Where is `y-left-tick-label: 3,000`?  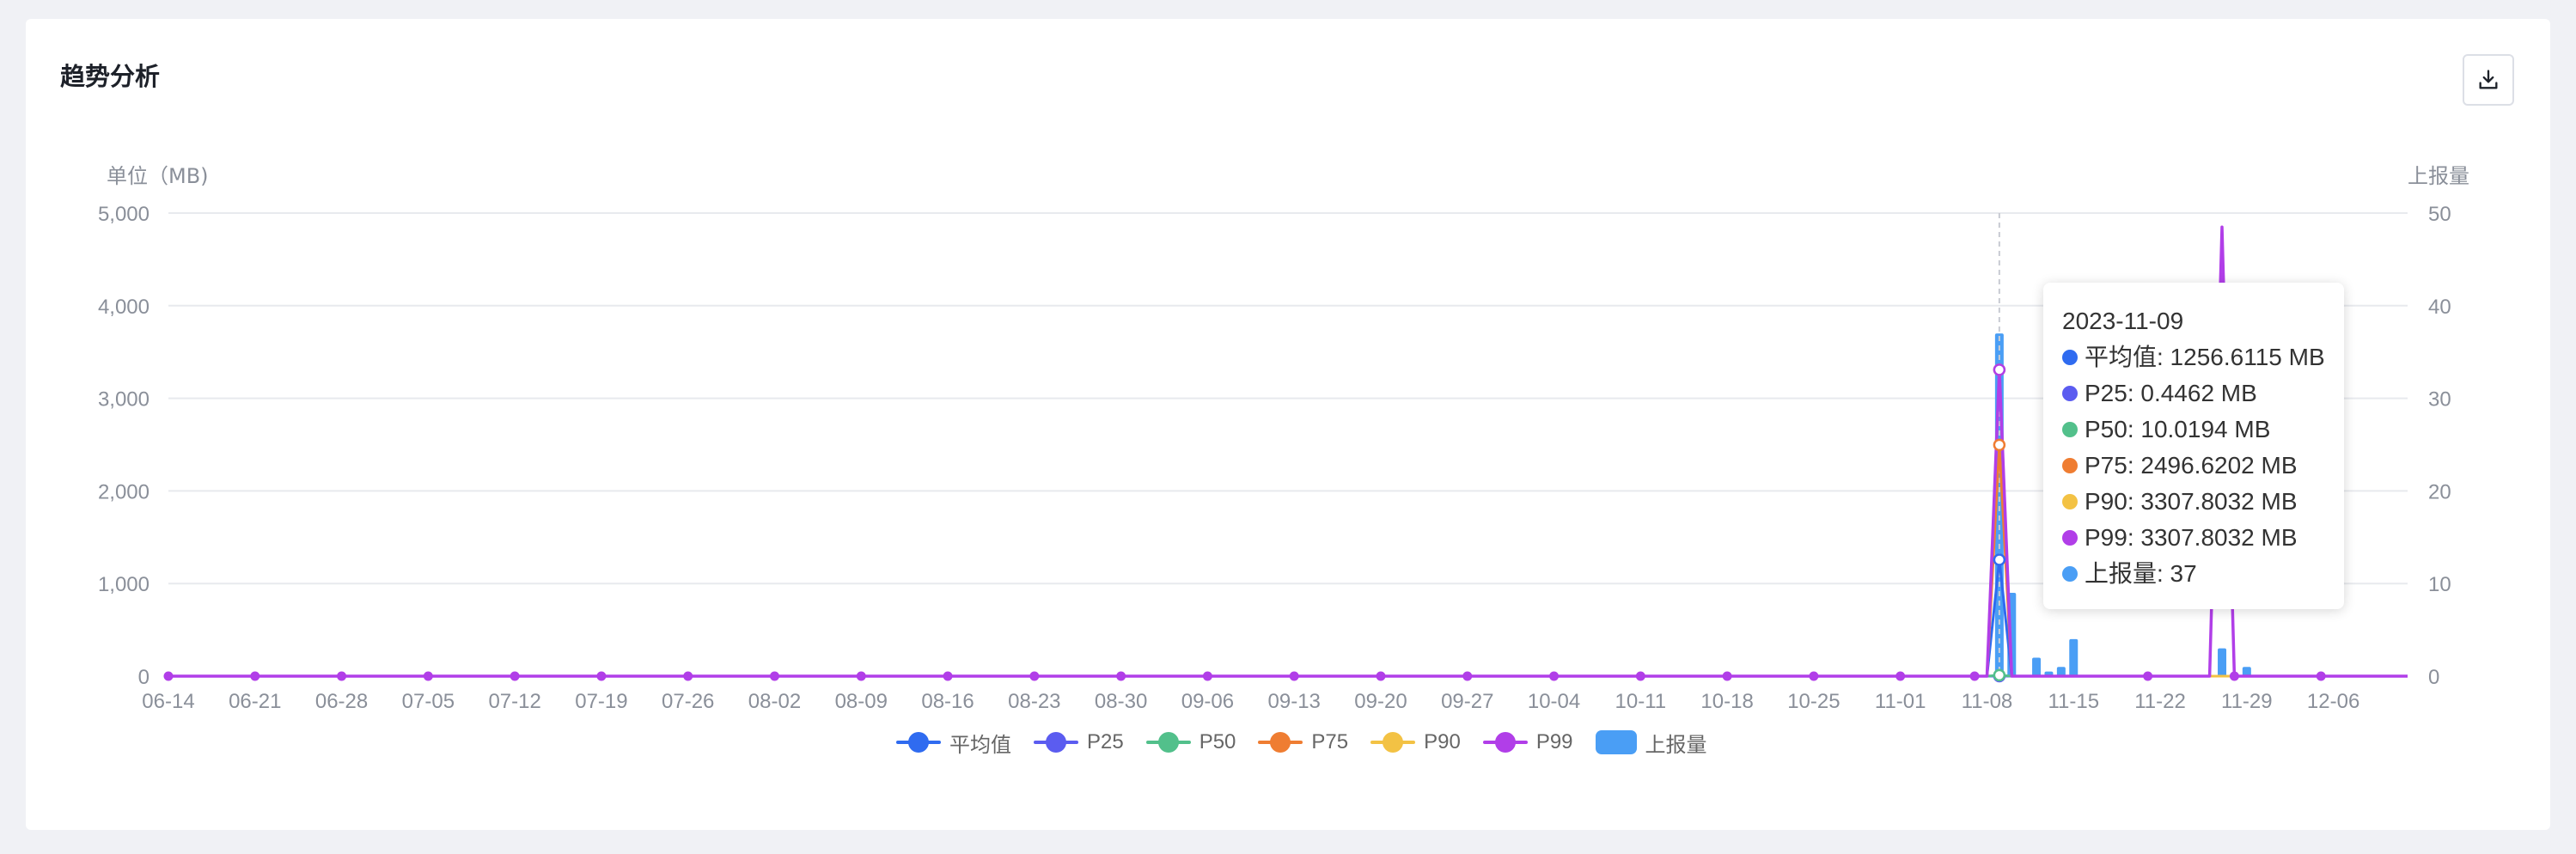
y-left-tick-label: 3,000 is located at coordinates (124, 400).